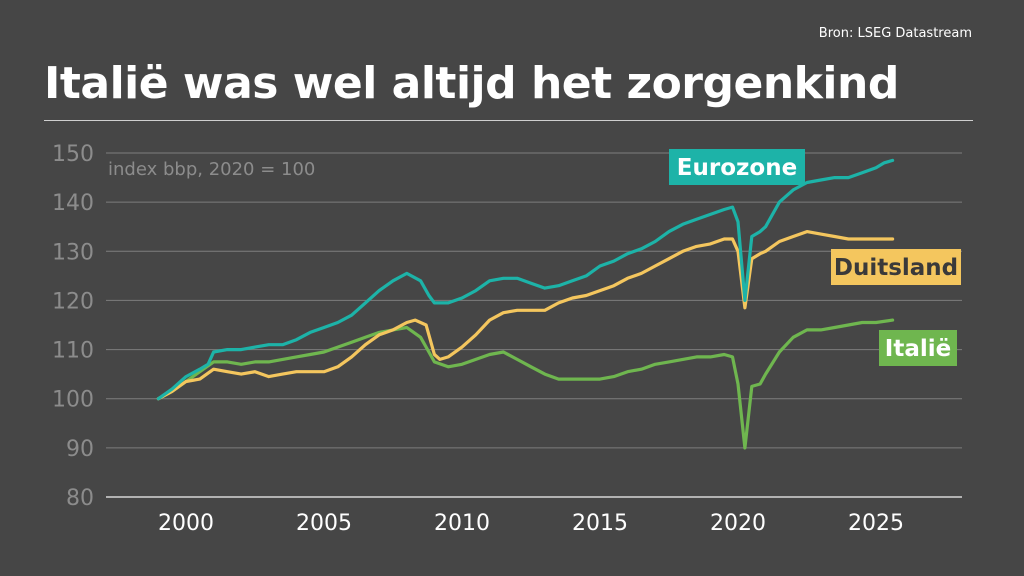 The width and height of the screenshot is (1024, 576). Describe the element at coordinates (462, 523) in the screenshot. I see `x-tick-label: 2010` at that location.